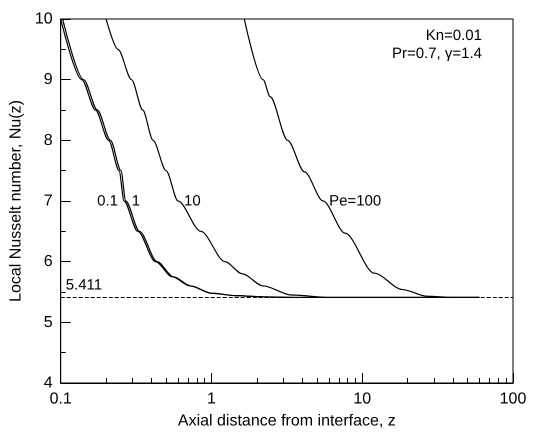 The width and height of the screenshot is (542, 439). What do you see at coordinates (43, 19) in the screenshot?
I see `y-tick-label: 10` at bounding box center [43, 19].